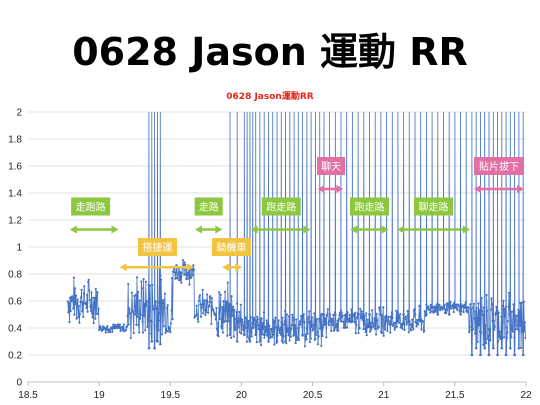 The width and height of the screenshot is (540, 405). What do you see at coordinates (15, 221) in the screenshot?
I see `y-tick-label: 1.2` at bounding box center [15, 221].